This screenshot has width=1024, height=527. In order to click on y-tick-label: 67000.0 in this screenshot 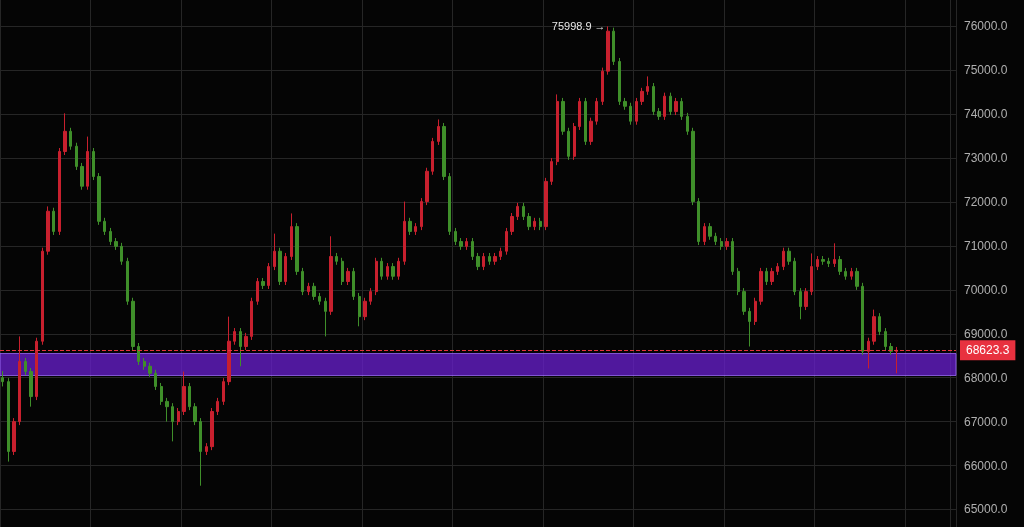, I will do `click(986, 421)`.